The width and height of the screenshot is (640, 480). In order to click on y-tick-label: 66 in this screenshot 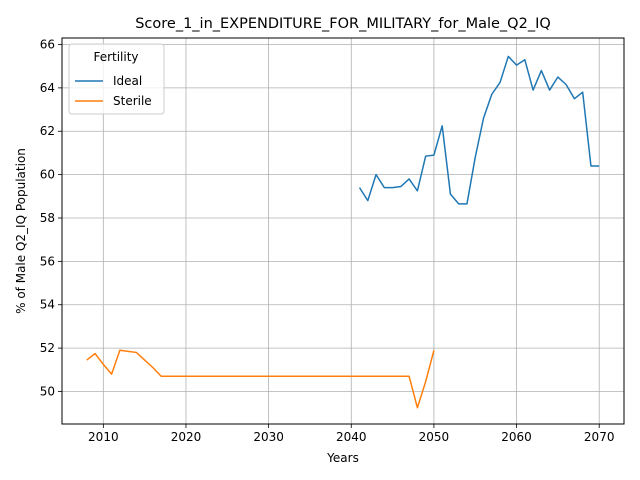, I will do `click(47, 45)`.